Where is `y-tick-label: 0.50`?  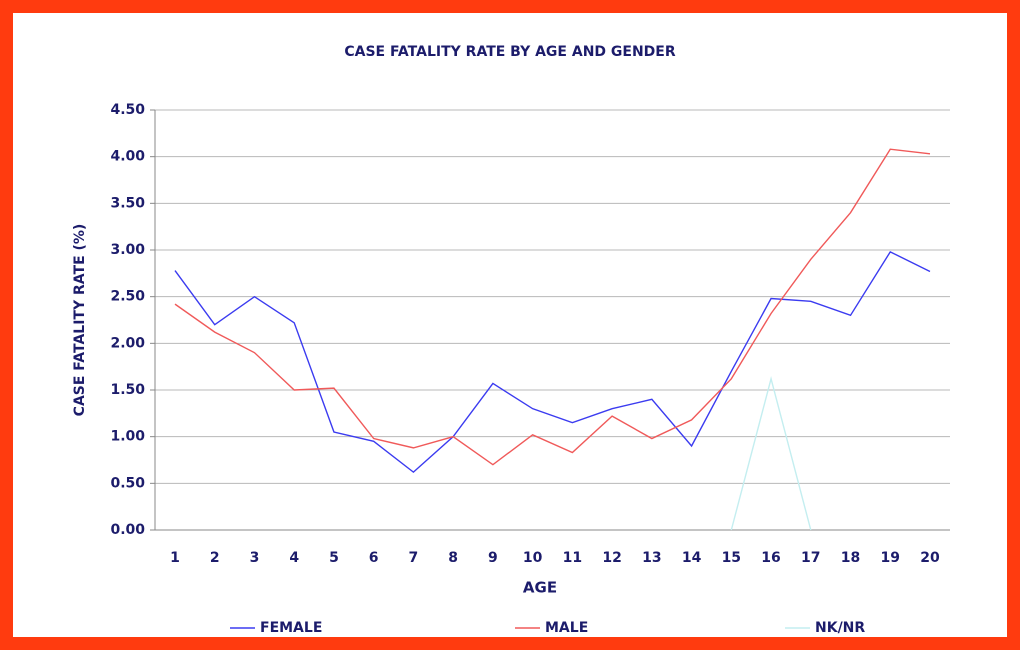 y-tick-label: 0.50 is located at coordinates (127, 483).